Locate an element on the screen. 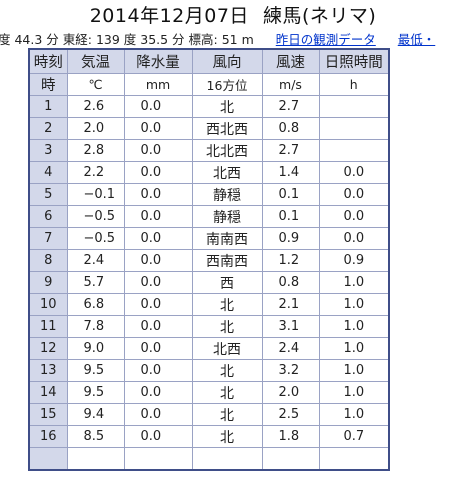 This screenshot has height=486, width=466. temp-cell: −0.1 is located at coordinates (95, 194).